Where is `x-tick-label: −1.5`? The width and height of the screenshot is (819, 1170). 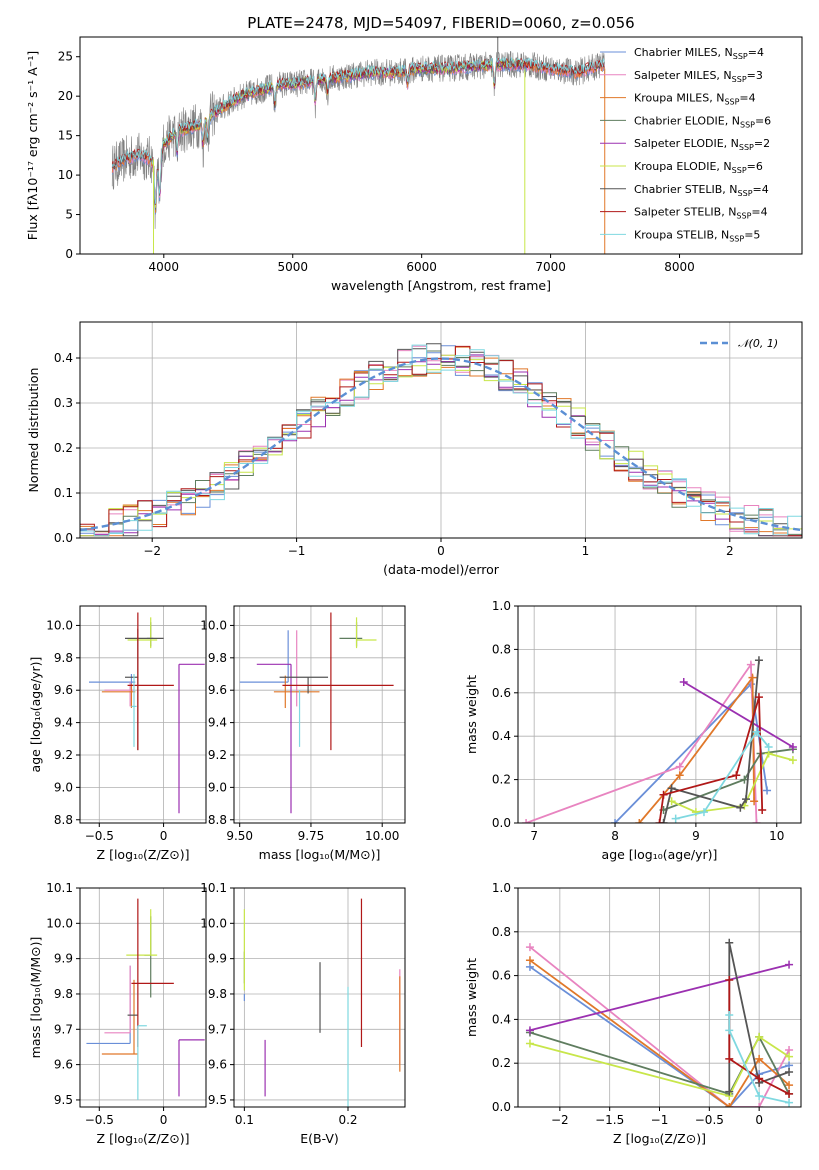 x-tick-label: −1.5 is located at coordinates (609, 1120).